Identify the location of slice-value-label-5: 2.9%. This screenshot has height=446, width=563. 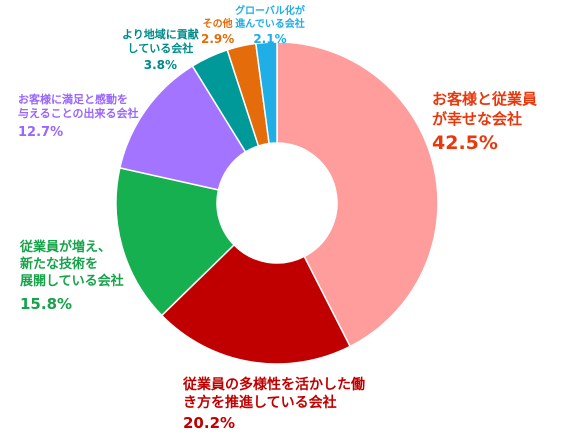
(218, 39).